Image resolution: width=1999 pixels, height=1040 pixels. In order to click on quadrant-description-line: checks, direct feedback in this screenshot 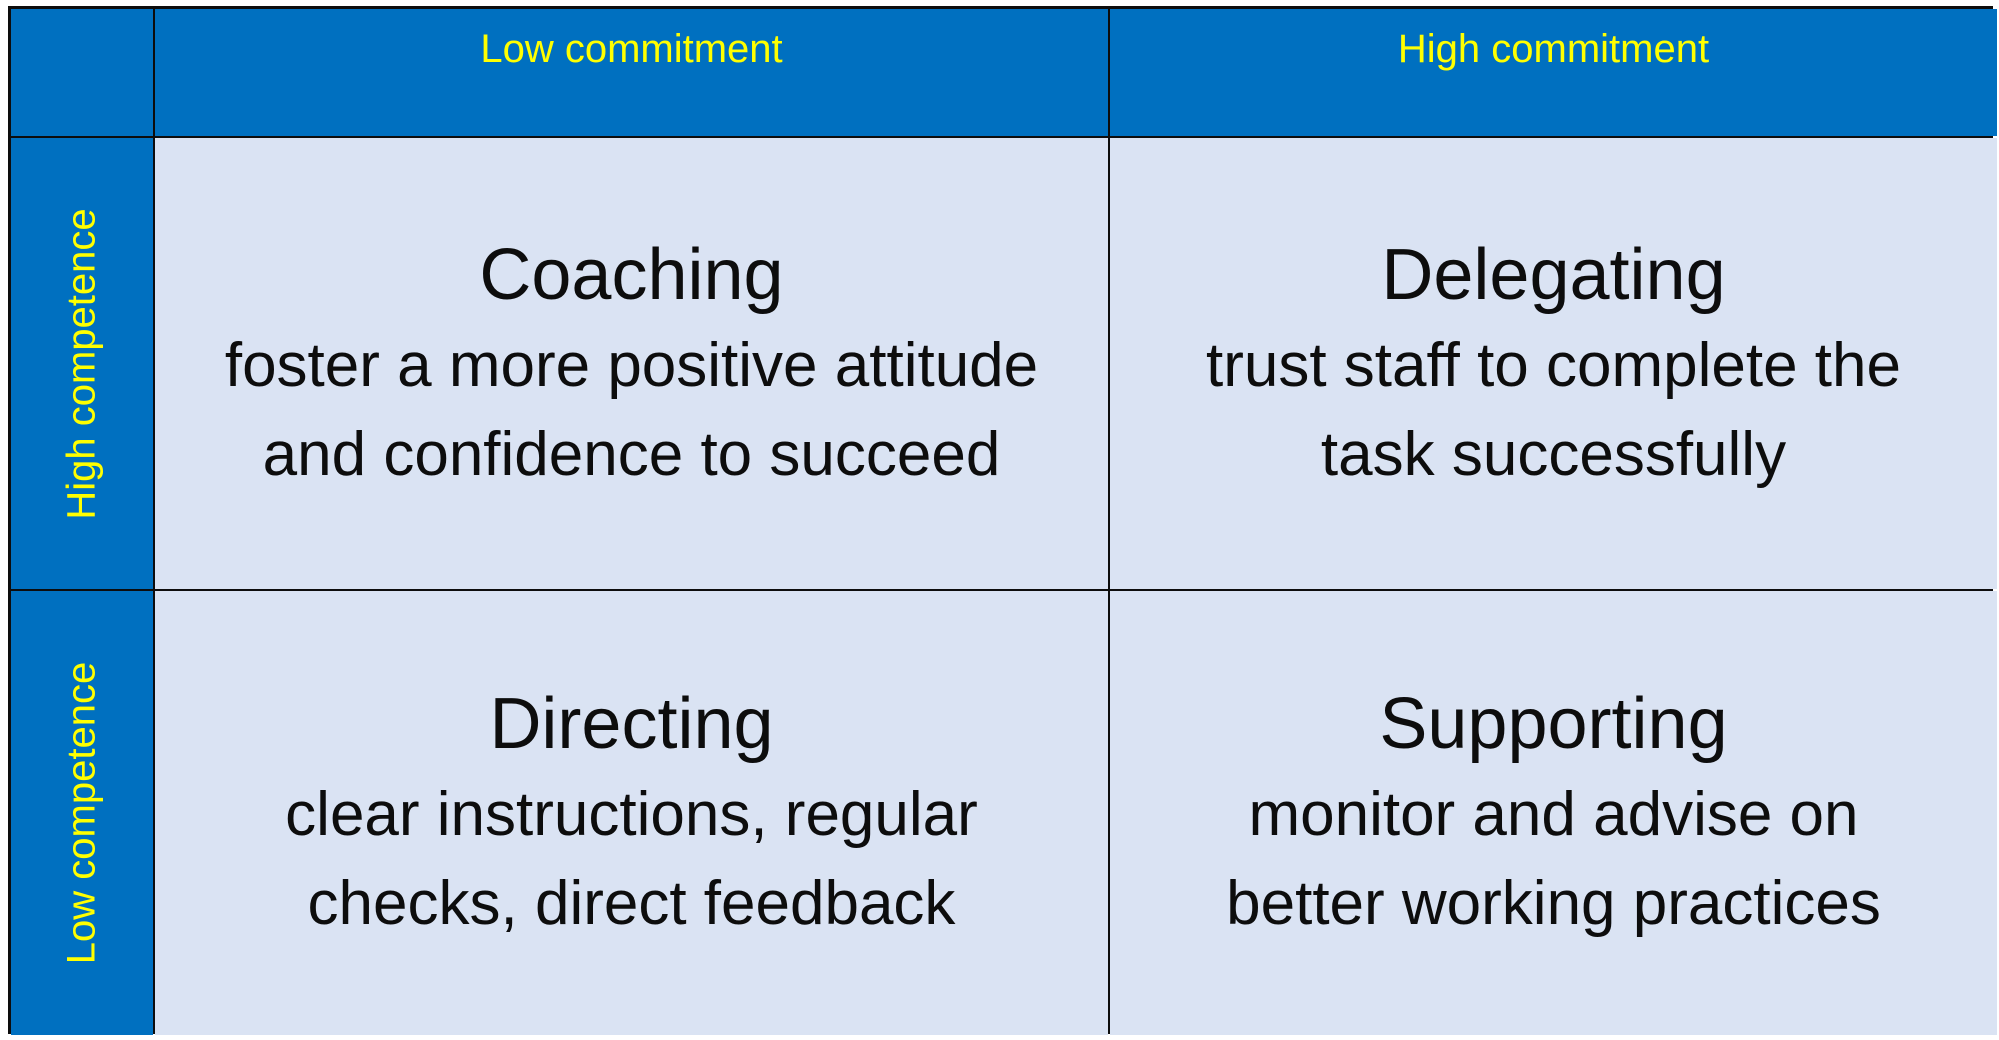, I will do `click(631, 903)`.